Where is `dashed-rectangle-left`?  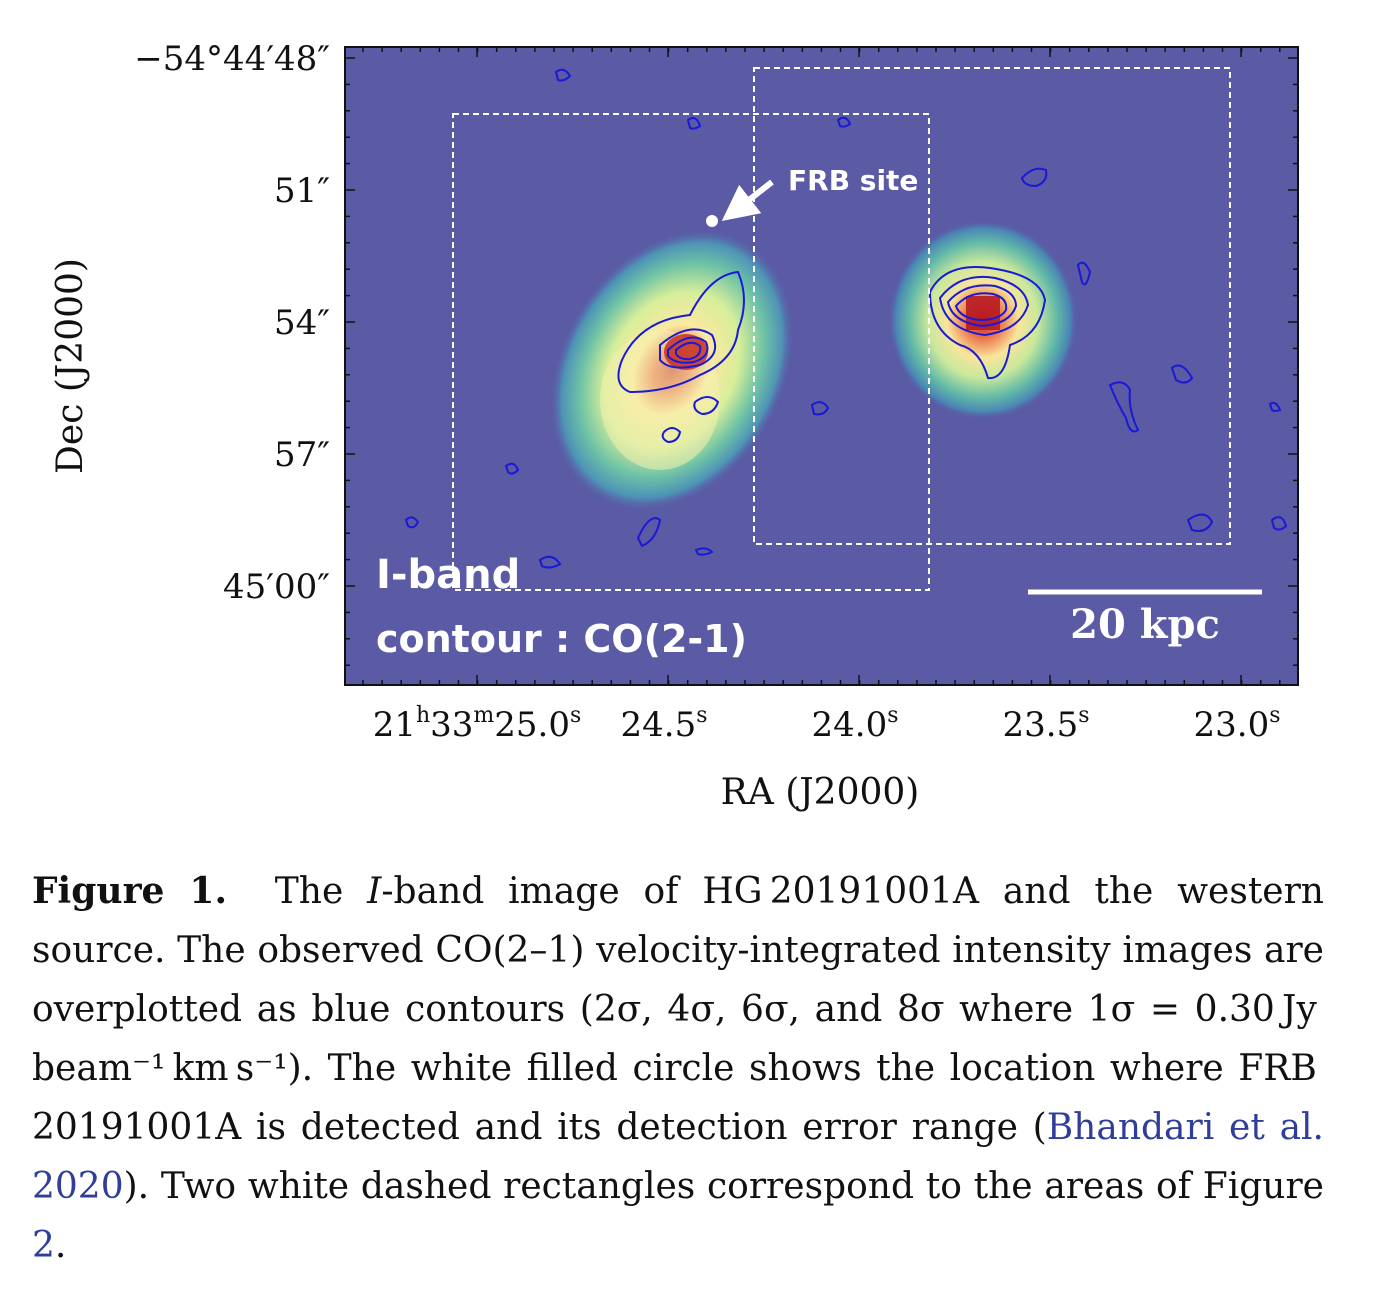
dashed-rectangle-left is located at coordinates (691, 352).